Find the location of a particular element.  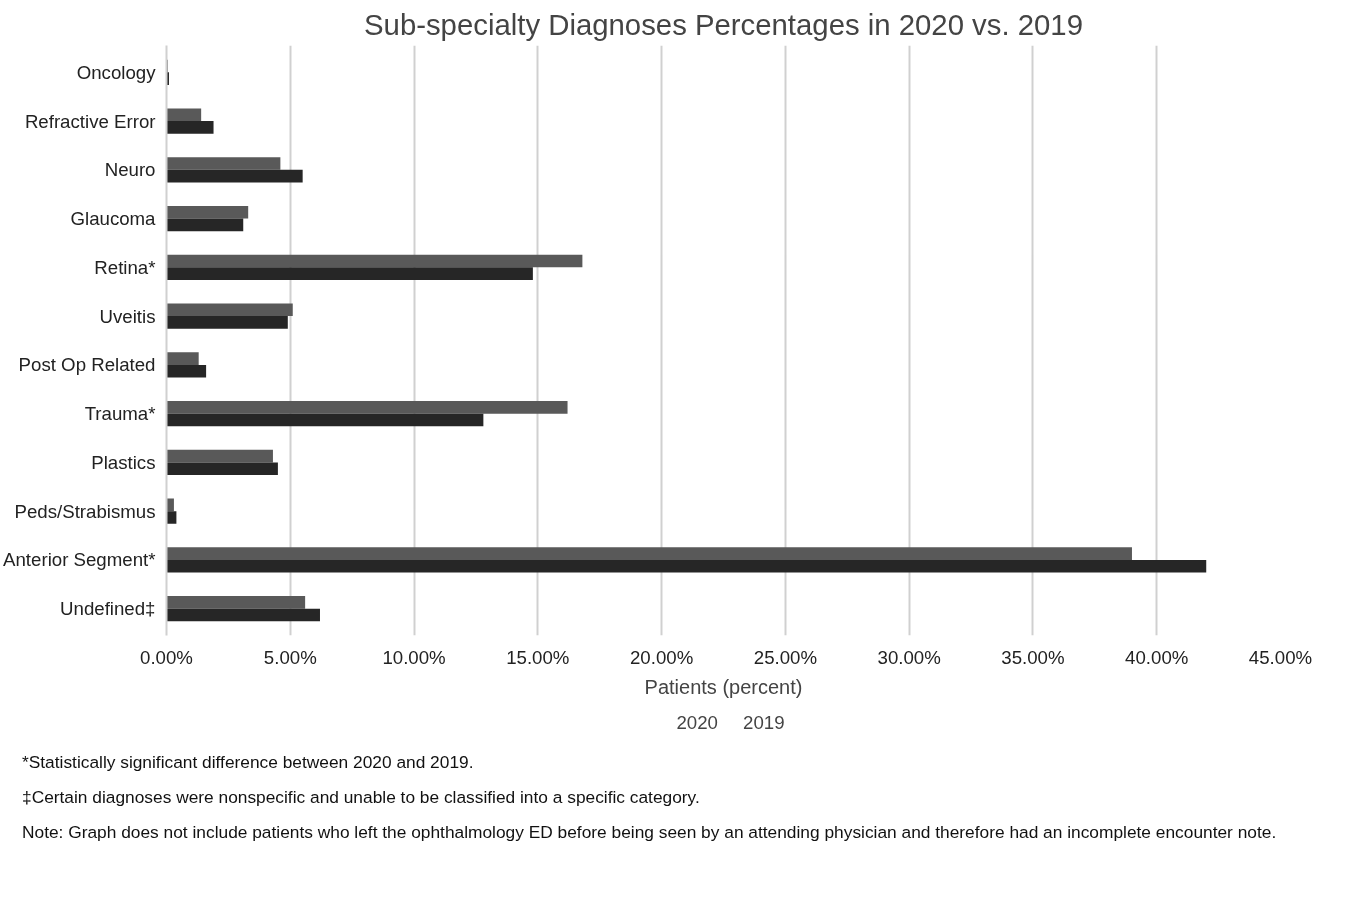

text: 2020 is located at coordinates (697, 722).